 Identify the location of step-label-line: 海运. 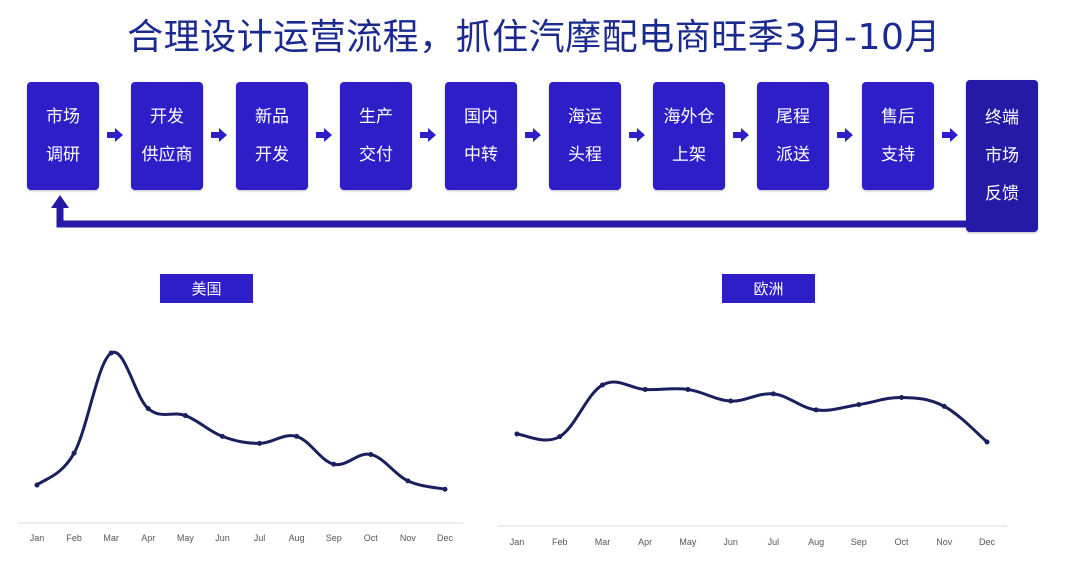
(585, 117).